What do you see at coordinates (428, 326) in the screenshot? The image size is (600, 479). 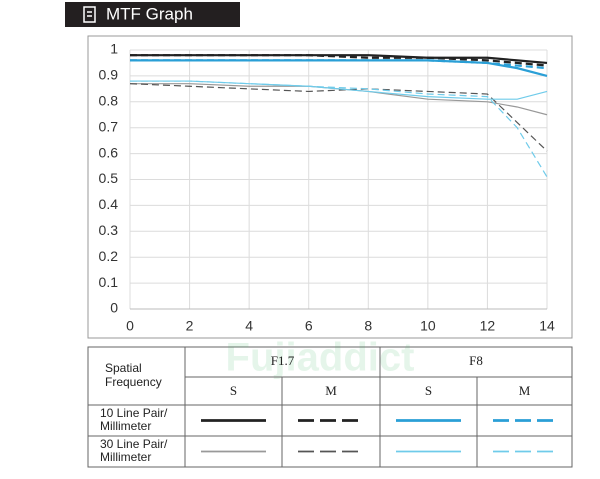 I see `x-tick-label: 10` at bounding box center [428, 326].